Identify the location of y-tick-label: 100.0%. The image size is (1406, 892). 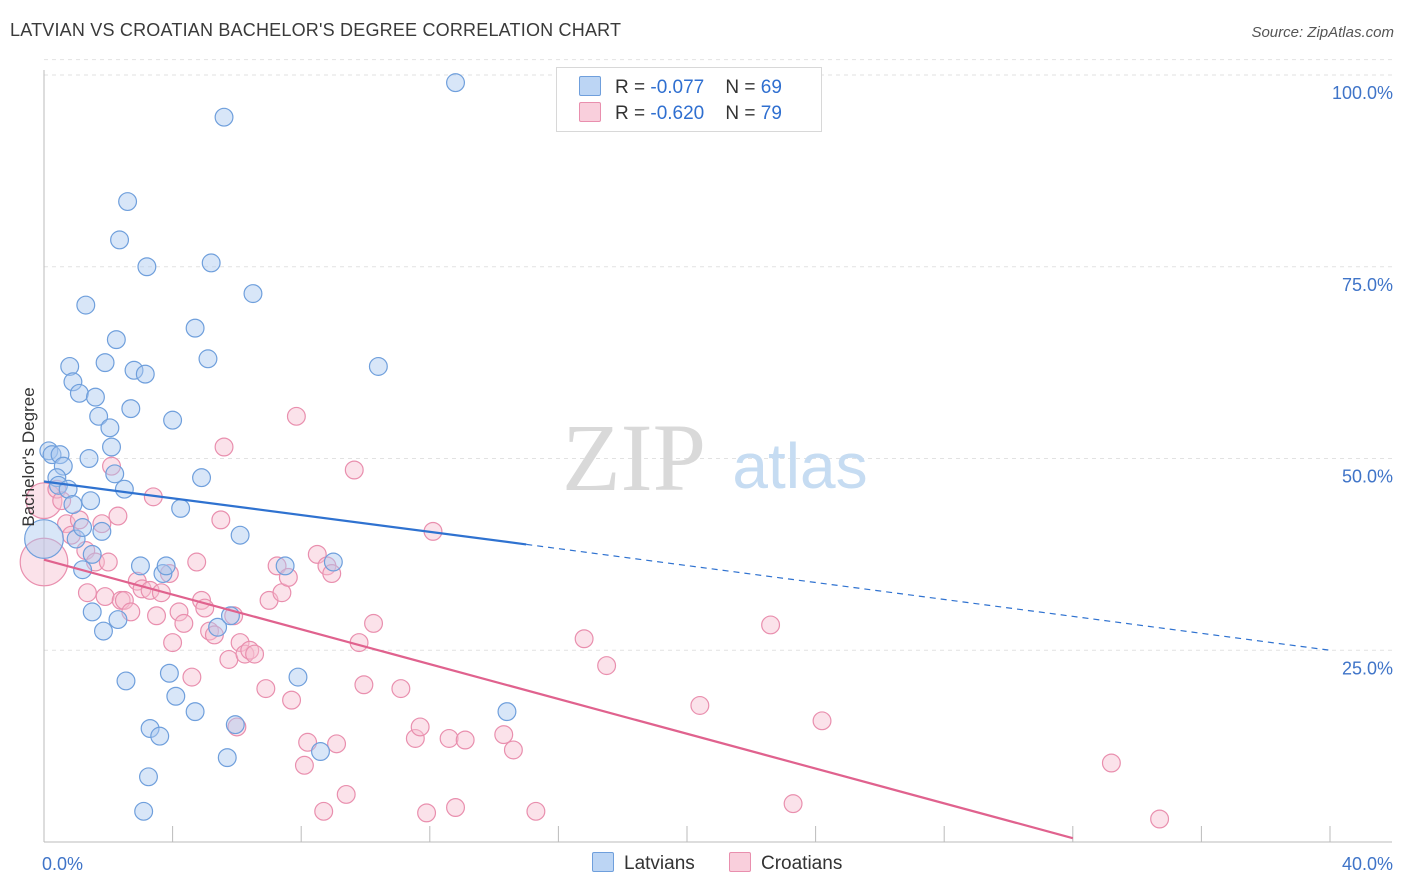
(1362, 93).